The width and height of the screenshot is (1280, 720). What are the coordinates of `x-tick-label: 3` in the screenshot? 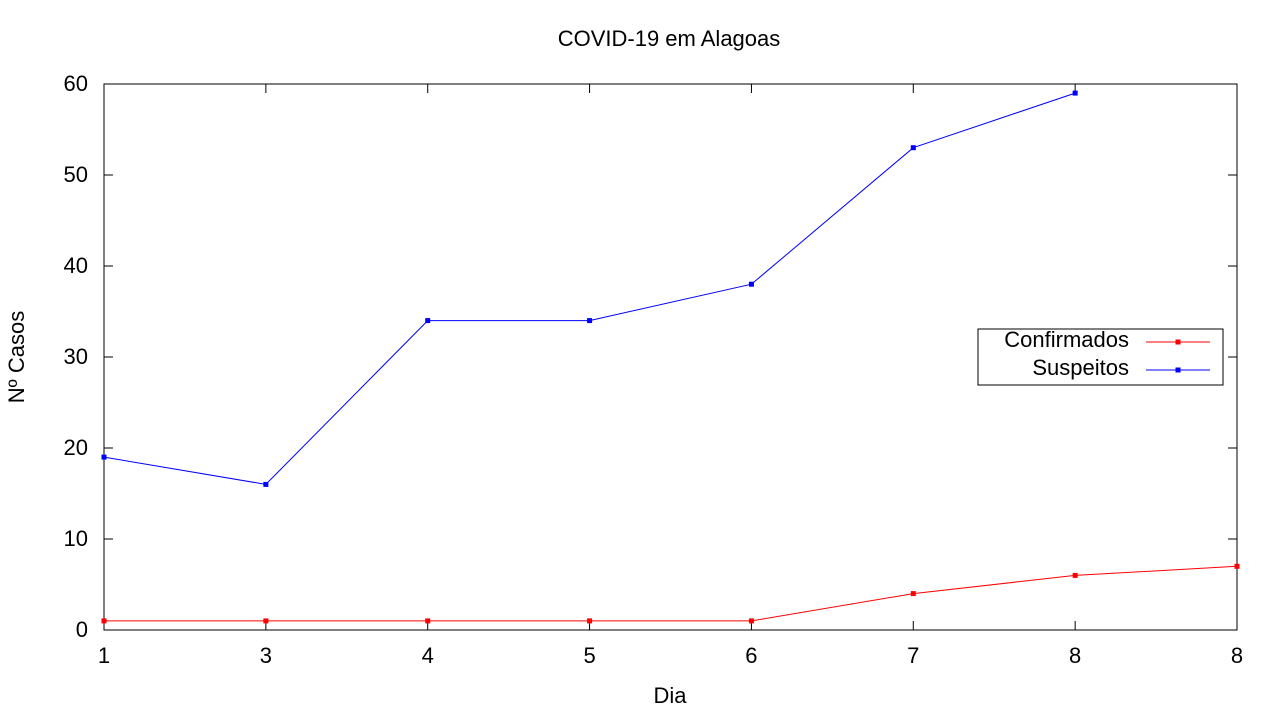 It's located at (266, 655).